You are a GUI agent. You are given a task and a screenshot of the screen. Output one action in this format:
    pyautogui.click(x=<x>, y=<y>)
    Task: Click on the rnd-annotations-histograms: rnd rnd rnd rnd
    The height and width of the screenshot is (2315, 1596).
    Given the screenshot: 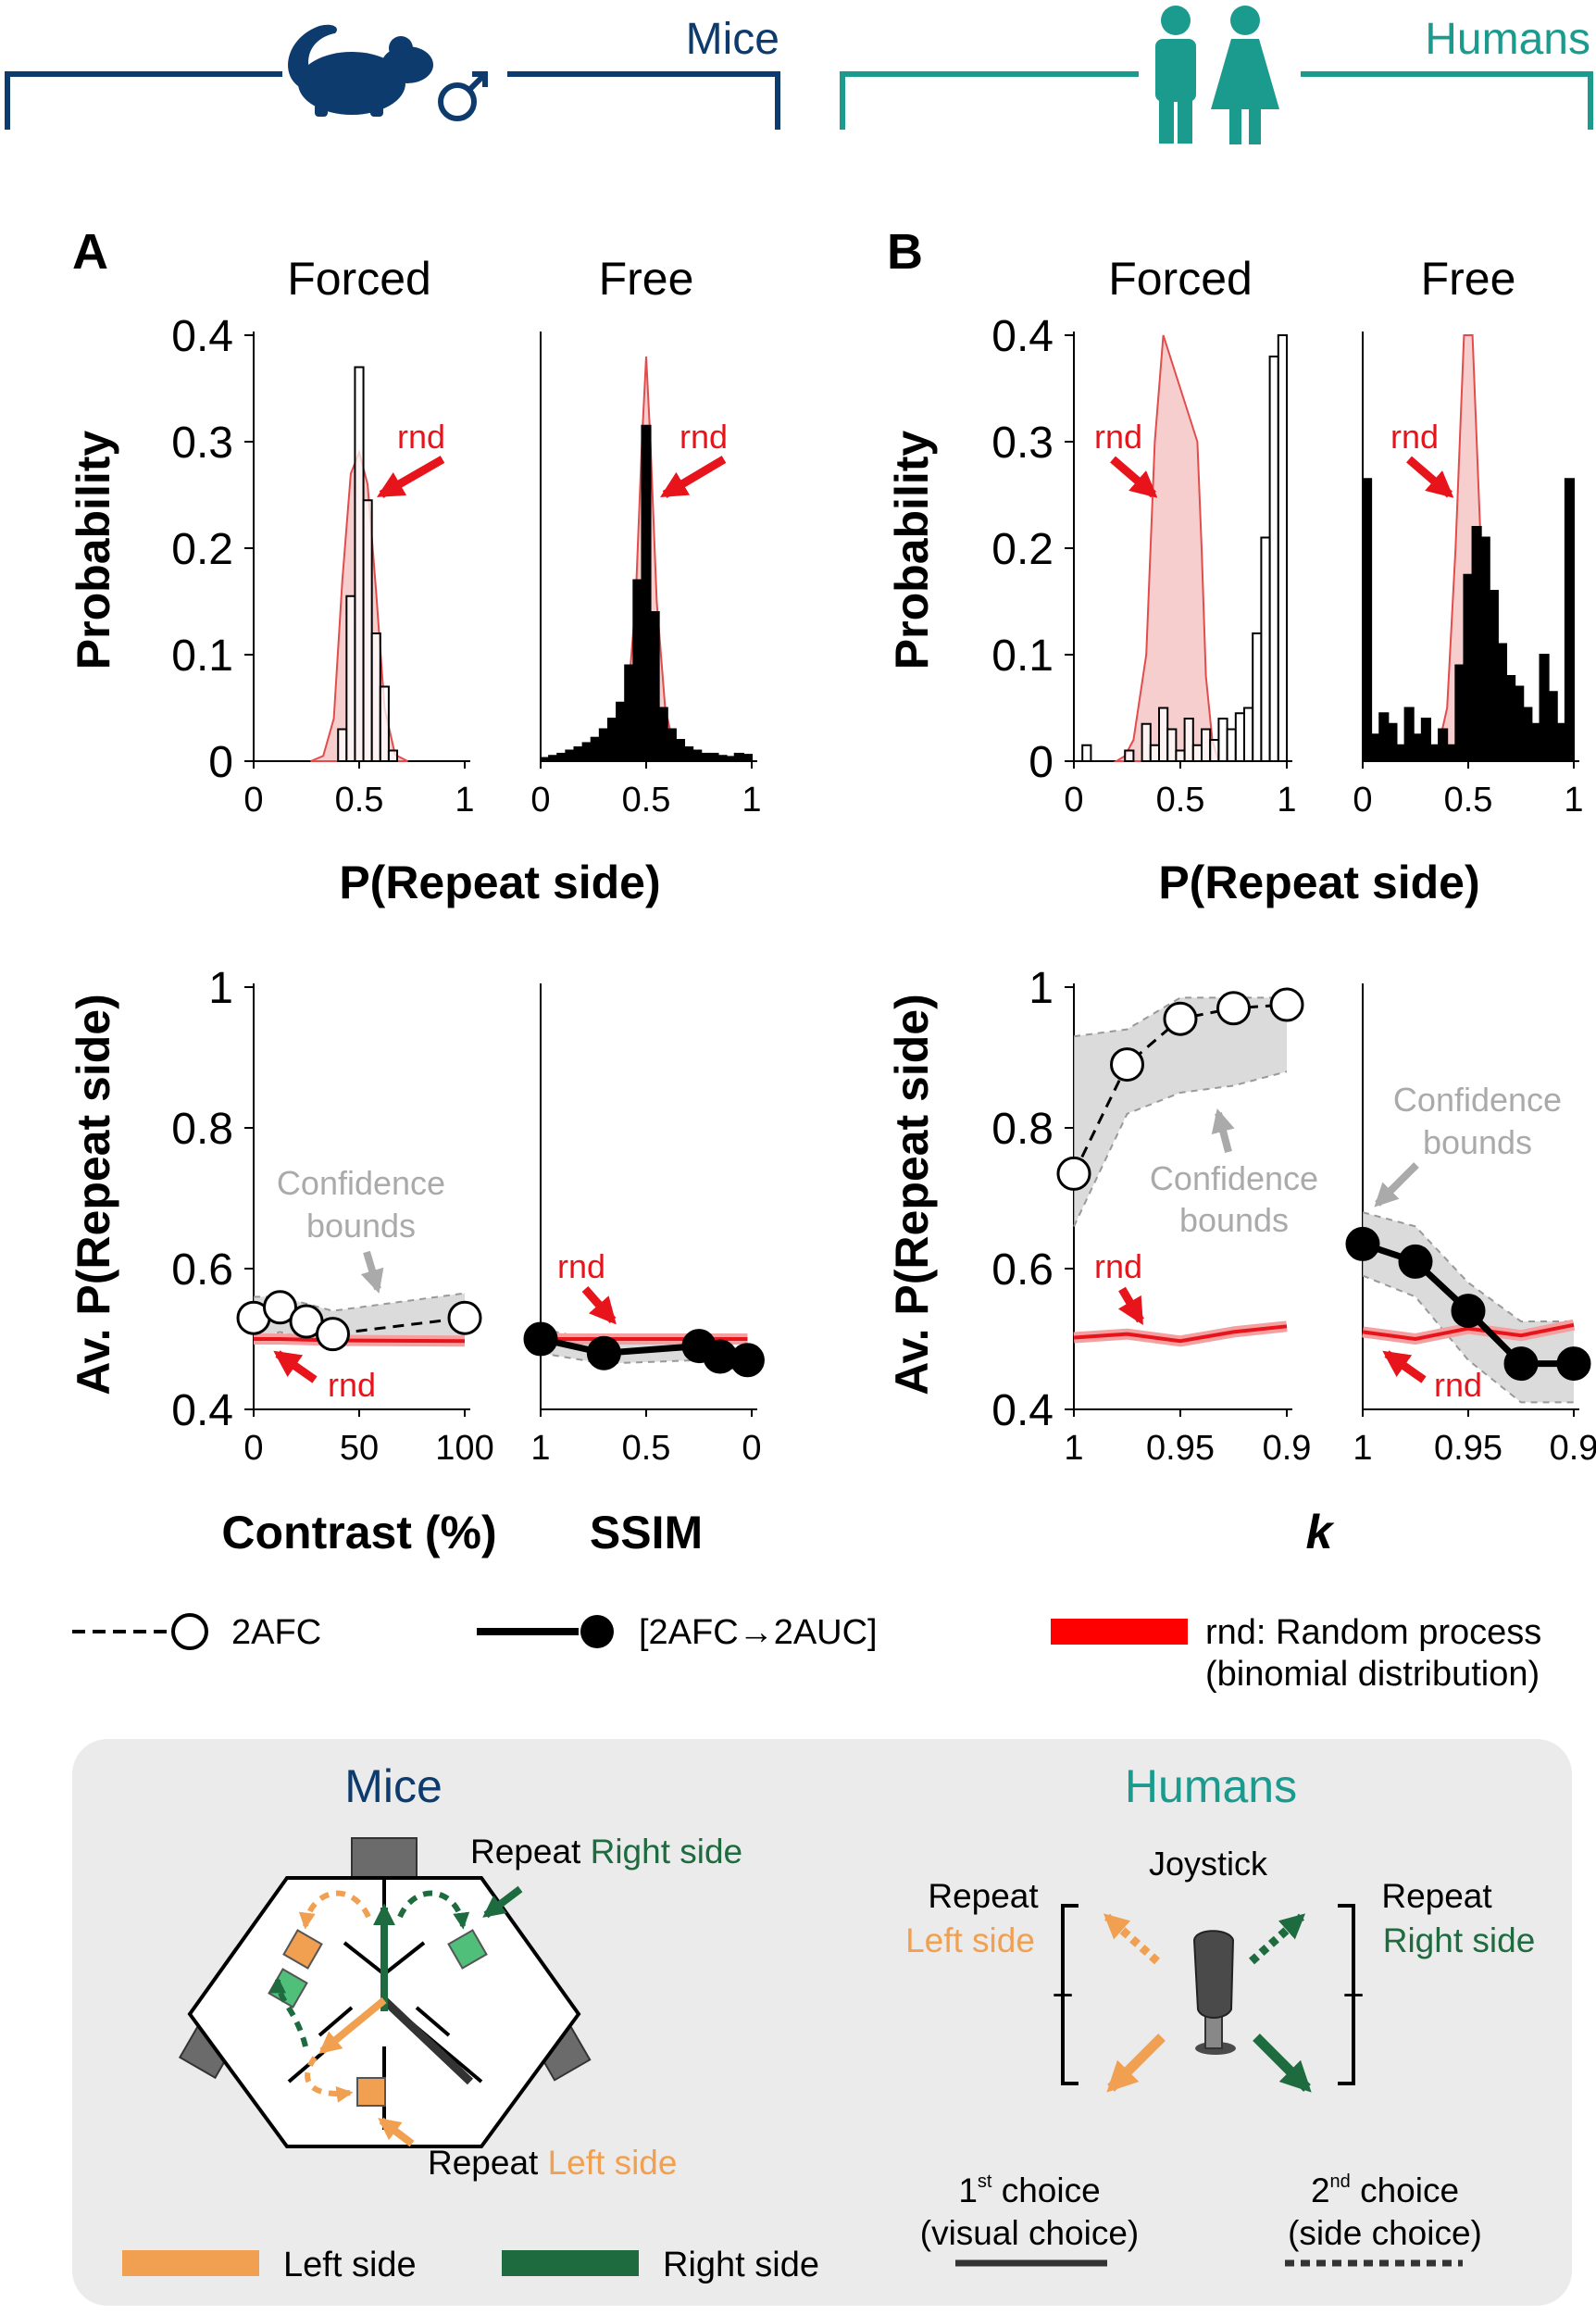 What is the action you would take?
    pyautogui.click(x=915, y=458)
    